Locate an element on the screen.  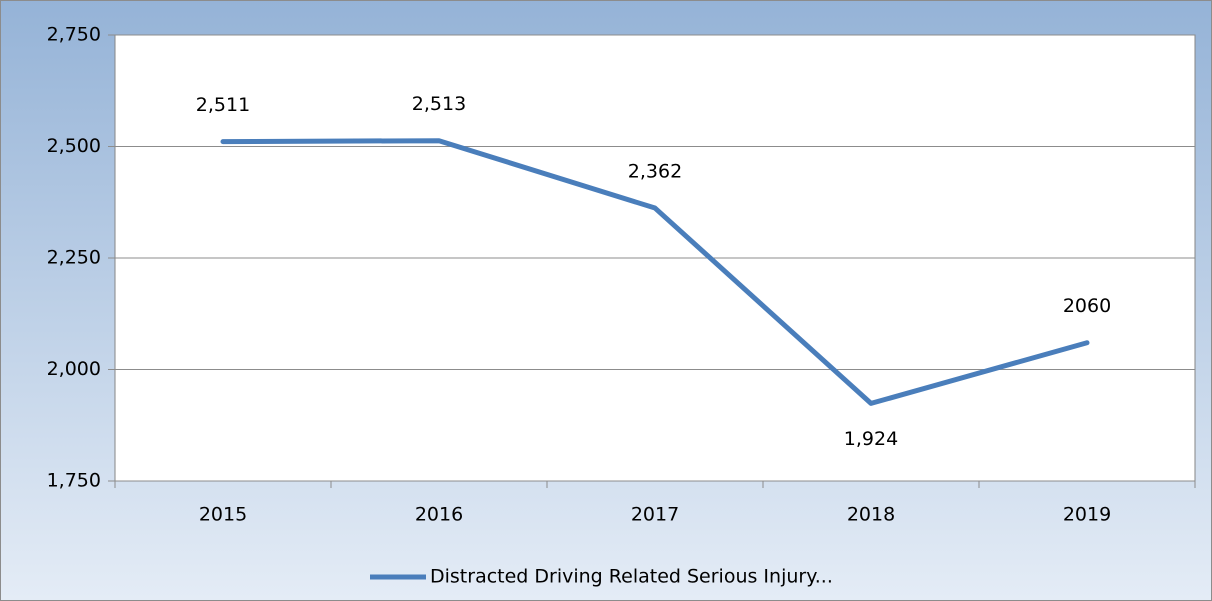
data-label: 2060 is located at coordinates (1087, 306).